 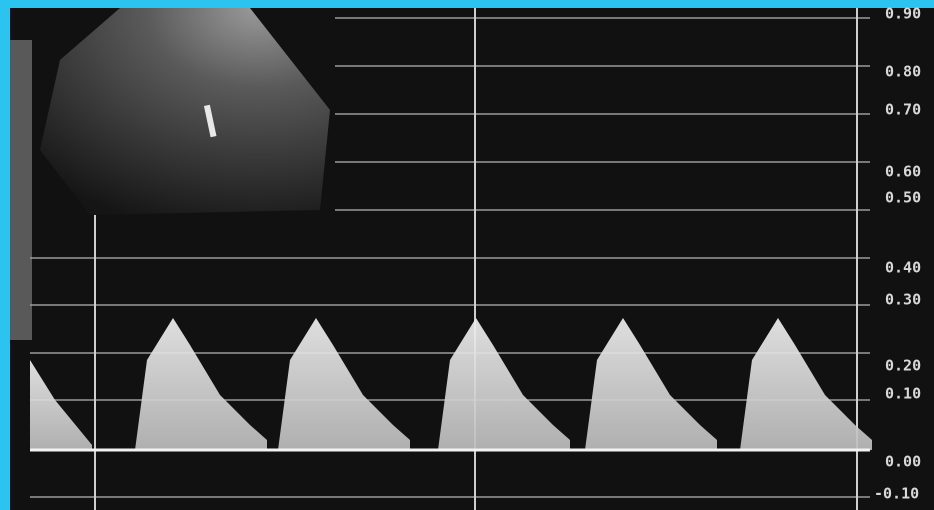 I want to click on scale-label: 0.70, so click(x=903, y=110).